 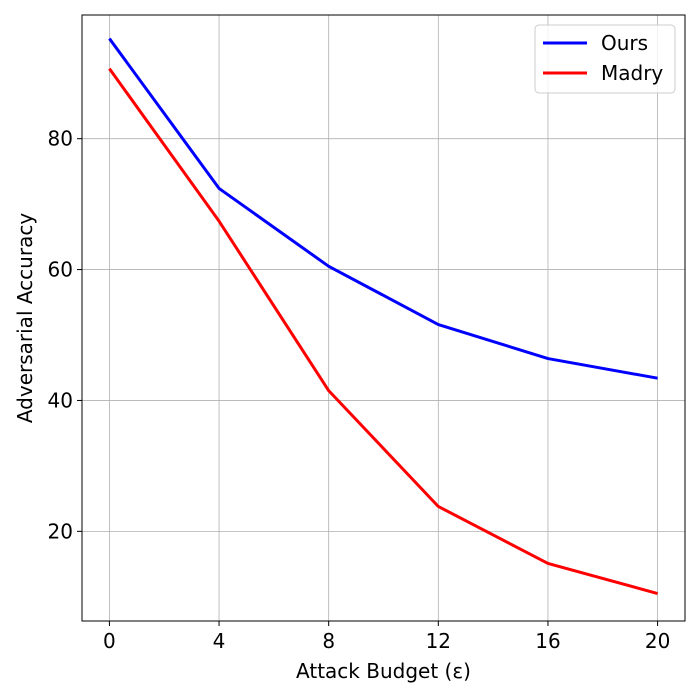 I want to click on x-tick-label: 0, so click(x=109, y=641).